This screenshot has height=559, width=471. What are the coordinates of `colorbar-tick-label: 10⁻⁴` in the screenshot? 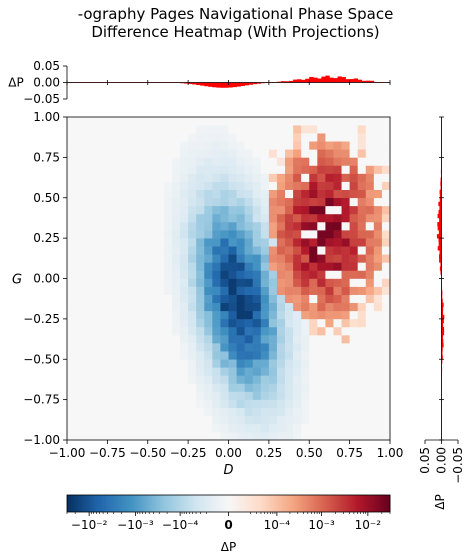 It's located at (277, 525).